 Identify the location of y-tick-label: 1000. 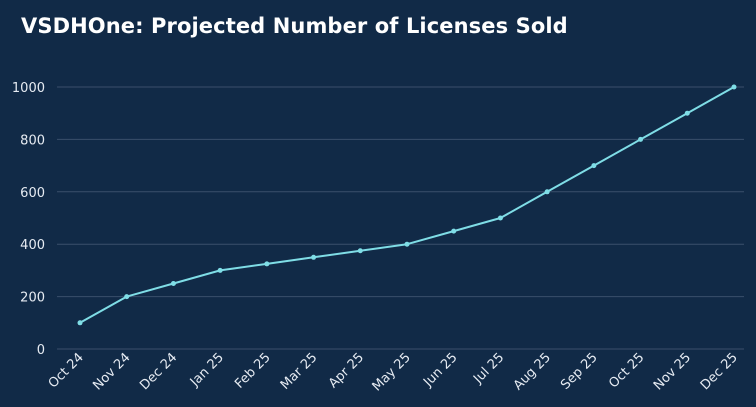
(28, 88).